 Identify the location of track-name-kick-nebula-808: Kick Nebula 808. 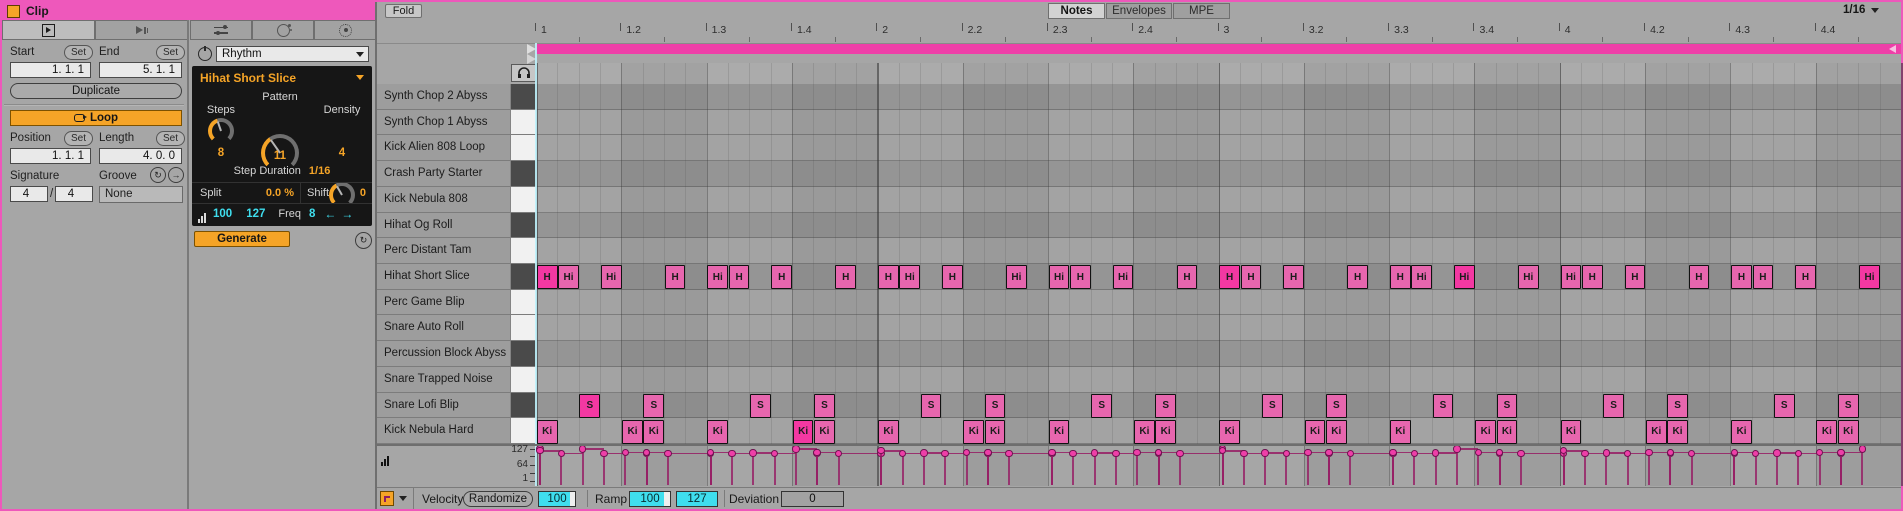
(443, 199).